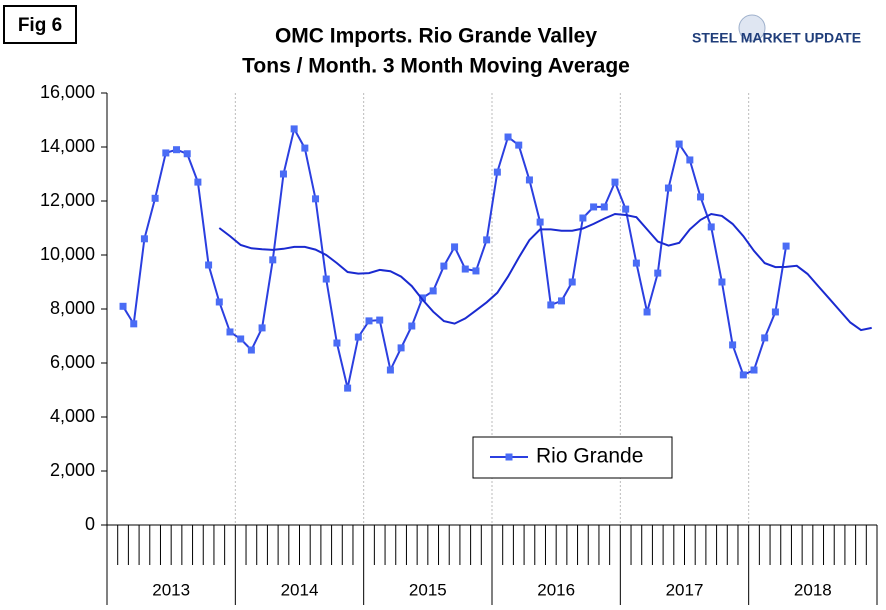 This screenshot has height=610, width=886. What do you see at coordinates (436, 66) in the screenshot?
I see `chart-title: Tons / Month. 3 Month Moving Average` at bounding box center [436, 66].